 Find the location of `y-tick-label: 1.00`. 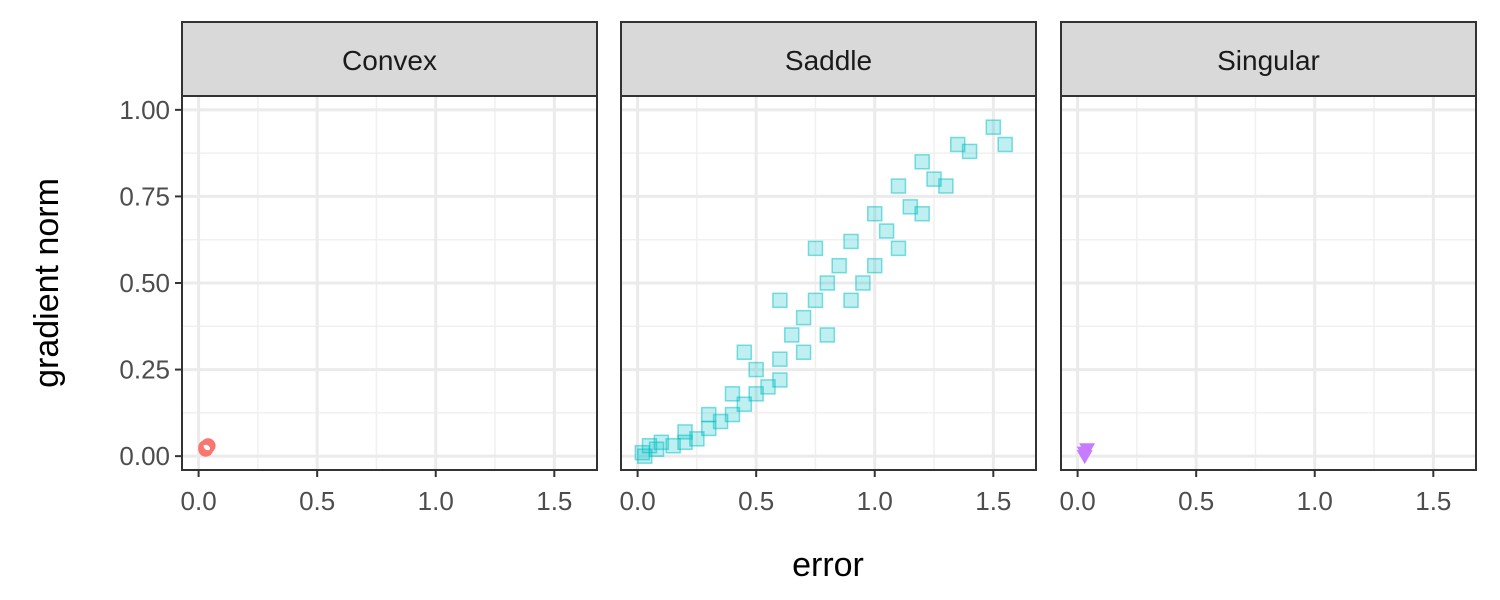

y-tick-label: 1.00 is located at coordinates (144, 110).